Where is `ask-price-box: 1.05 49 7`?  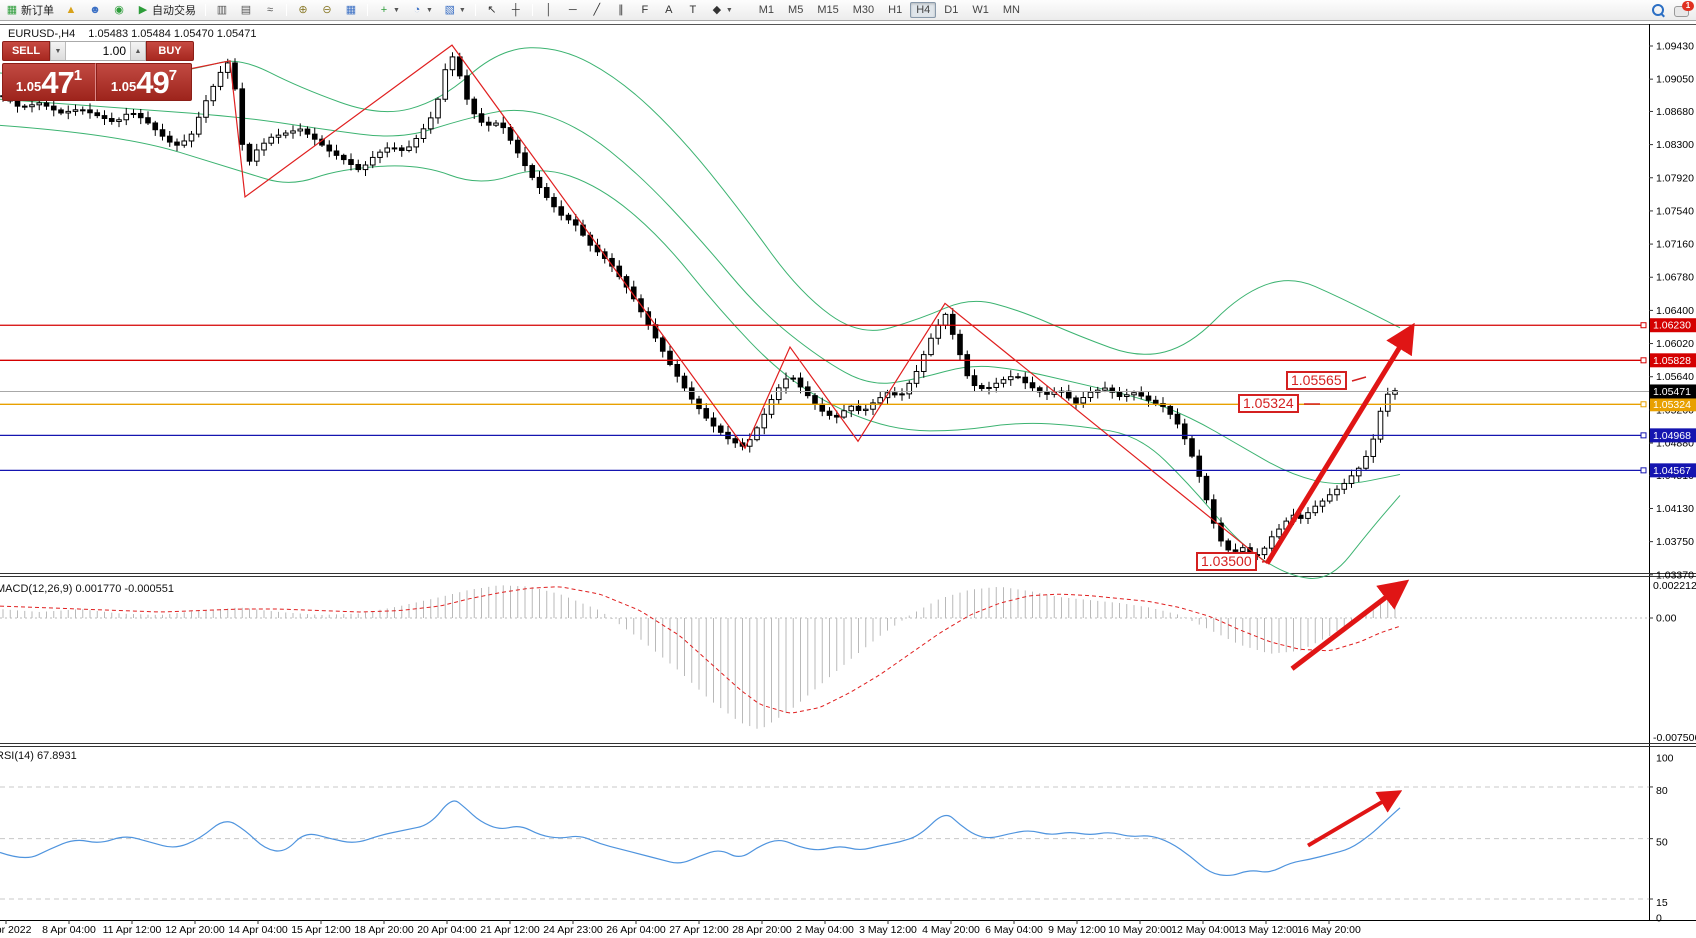
ask-price-box: 1.05 49 7 is located at coordinates (144, 82).